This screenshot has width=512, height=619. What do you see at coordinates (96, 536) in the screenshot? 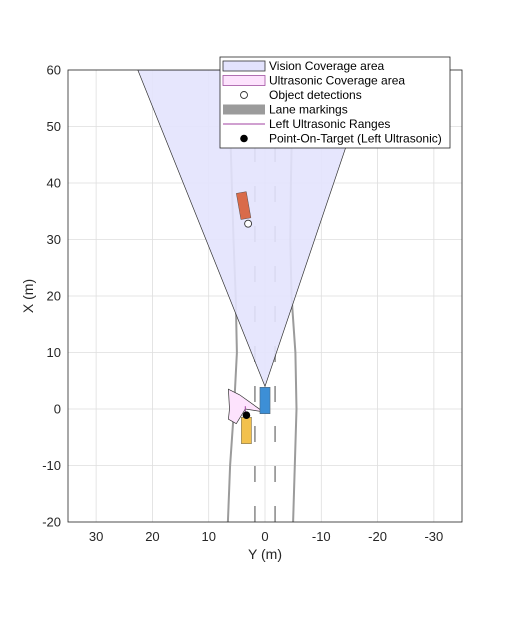
I see `x-tick-label: 30` at bounding box center [96, 536].